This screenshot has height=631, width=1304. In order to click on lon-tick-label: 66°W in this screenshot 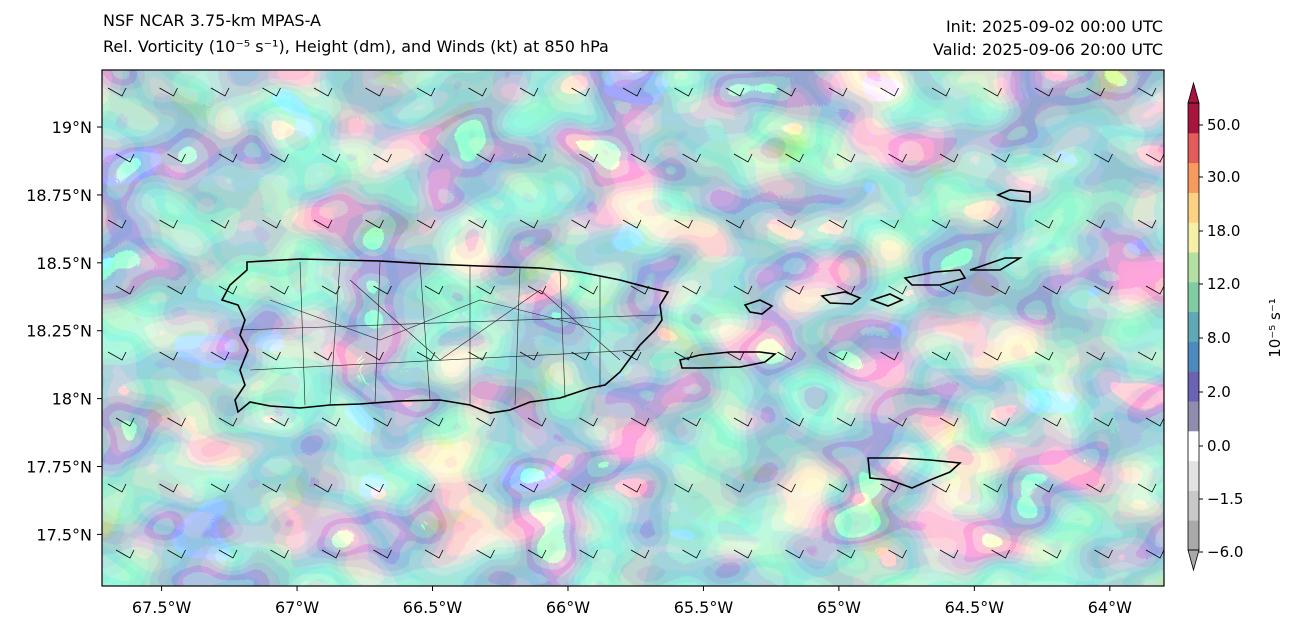, I will do `click(568, 607)`.